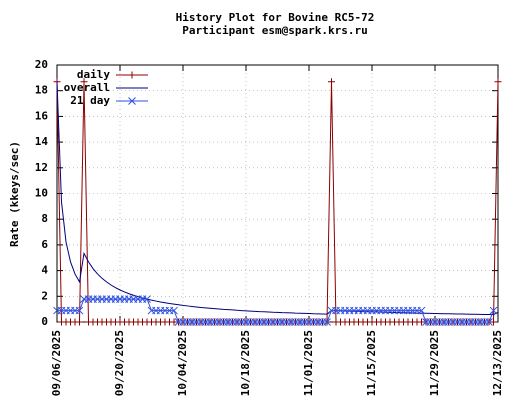 This screenshot has width=520, height=400. I want to click on y-tick-label: 2, so click(44, 295).